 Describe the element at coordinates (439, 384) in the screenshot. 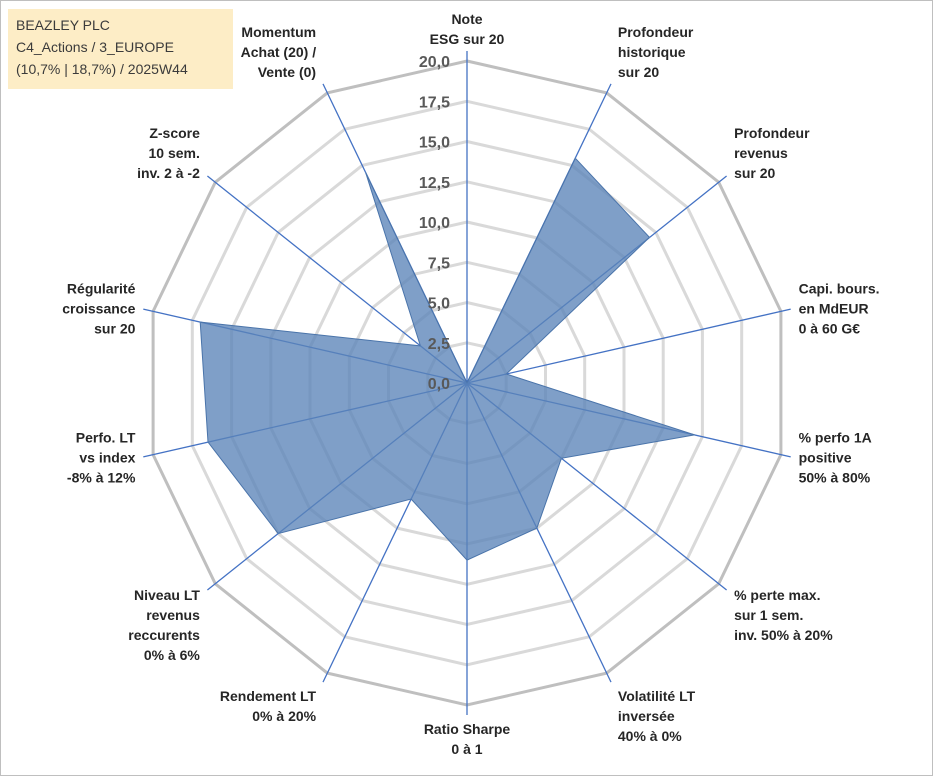

I see `tick-label-0: 0,0` at that location.